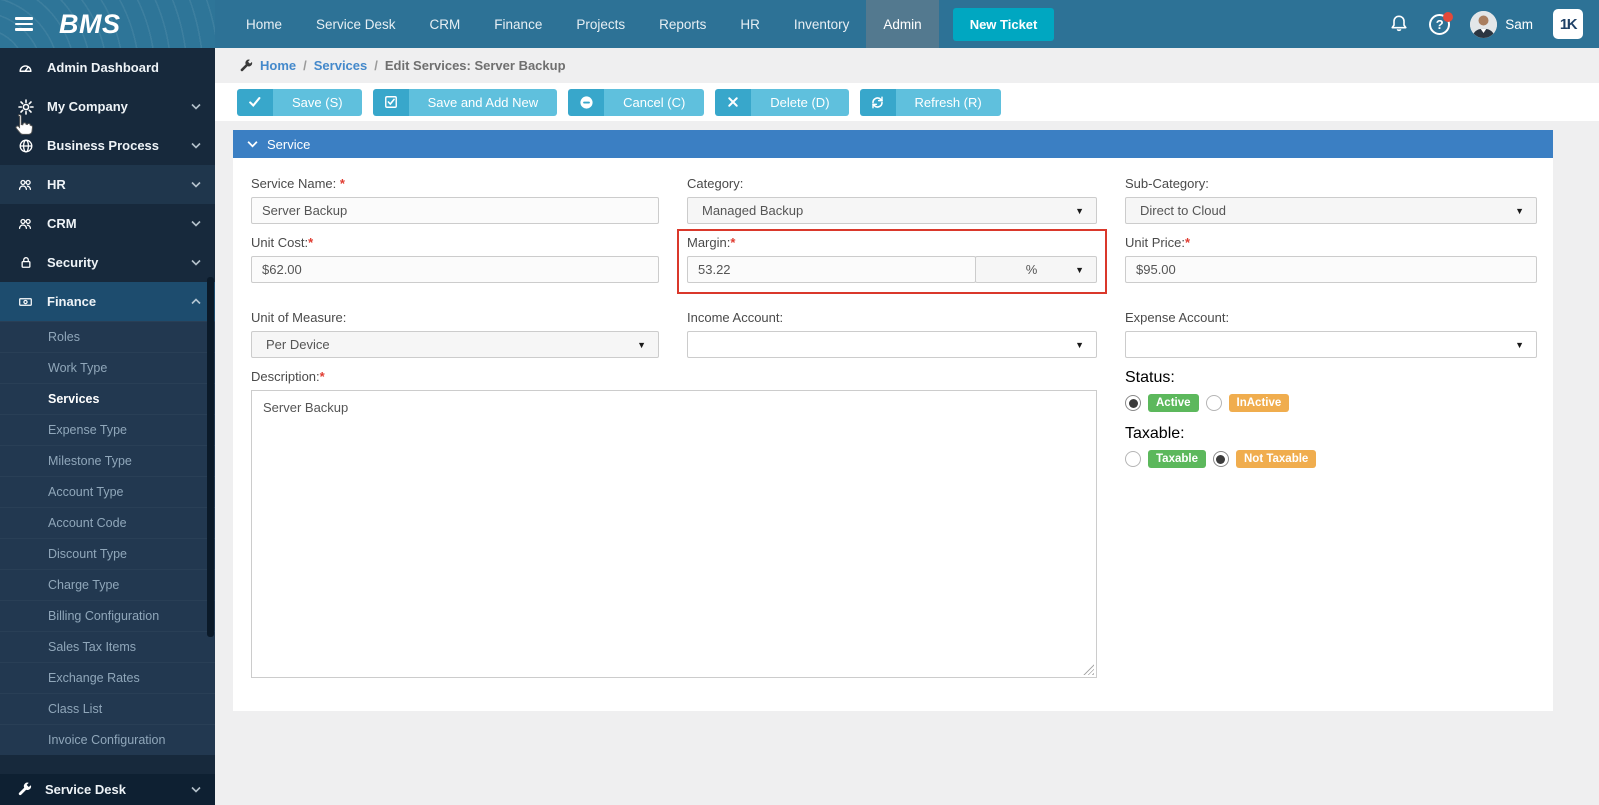 The width and height of the screenshot is (1599, 805). Describe the element at coordinates (1276, 459) in the screenshot. I see `not-taxable-badge: Not Taxable` at that location.